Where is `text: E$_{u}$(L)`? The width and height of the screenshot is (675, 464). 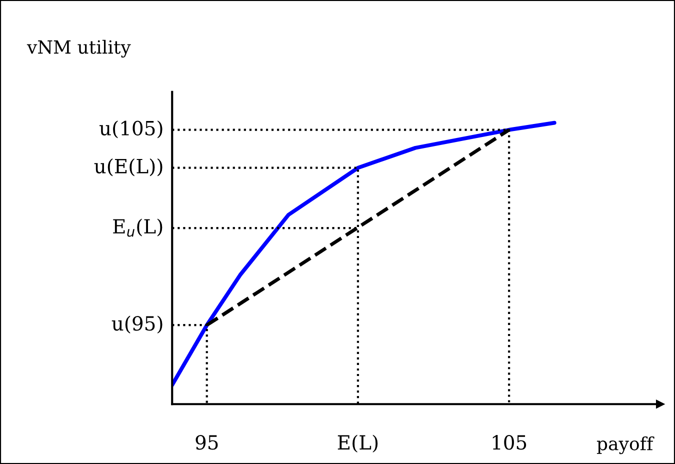 text: E$_{u}$(L) is located at coordinates (137, 227).